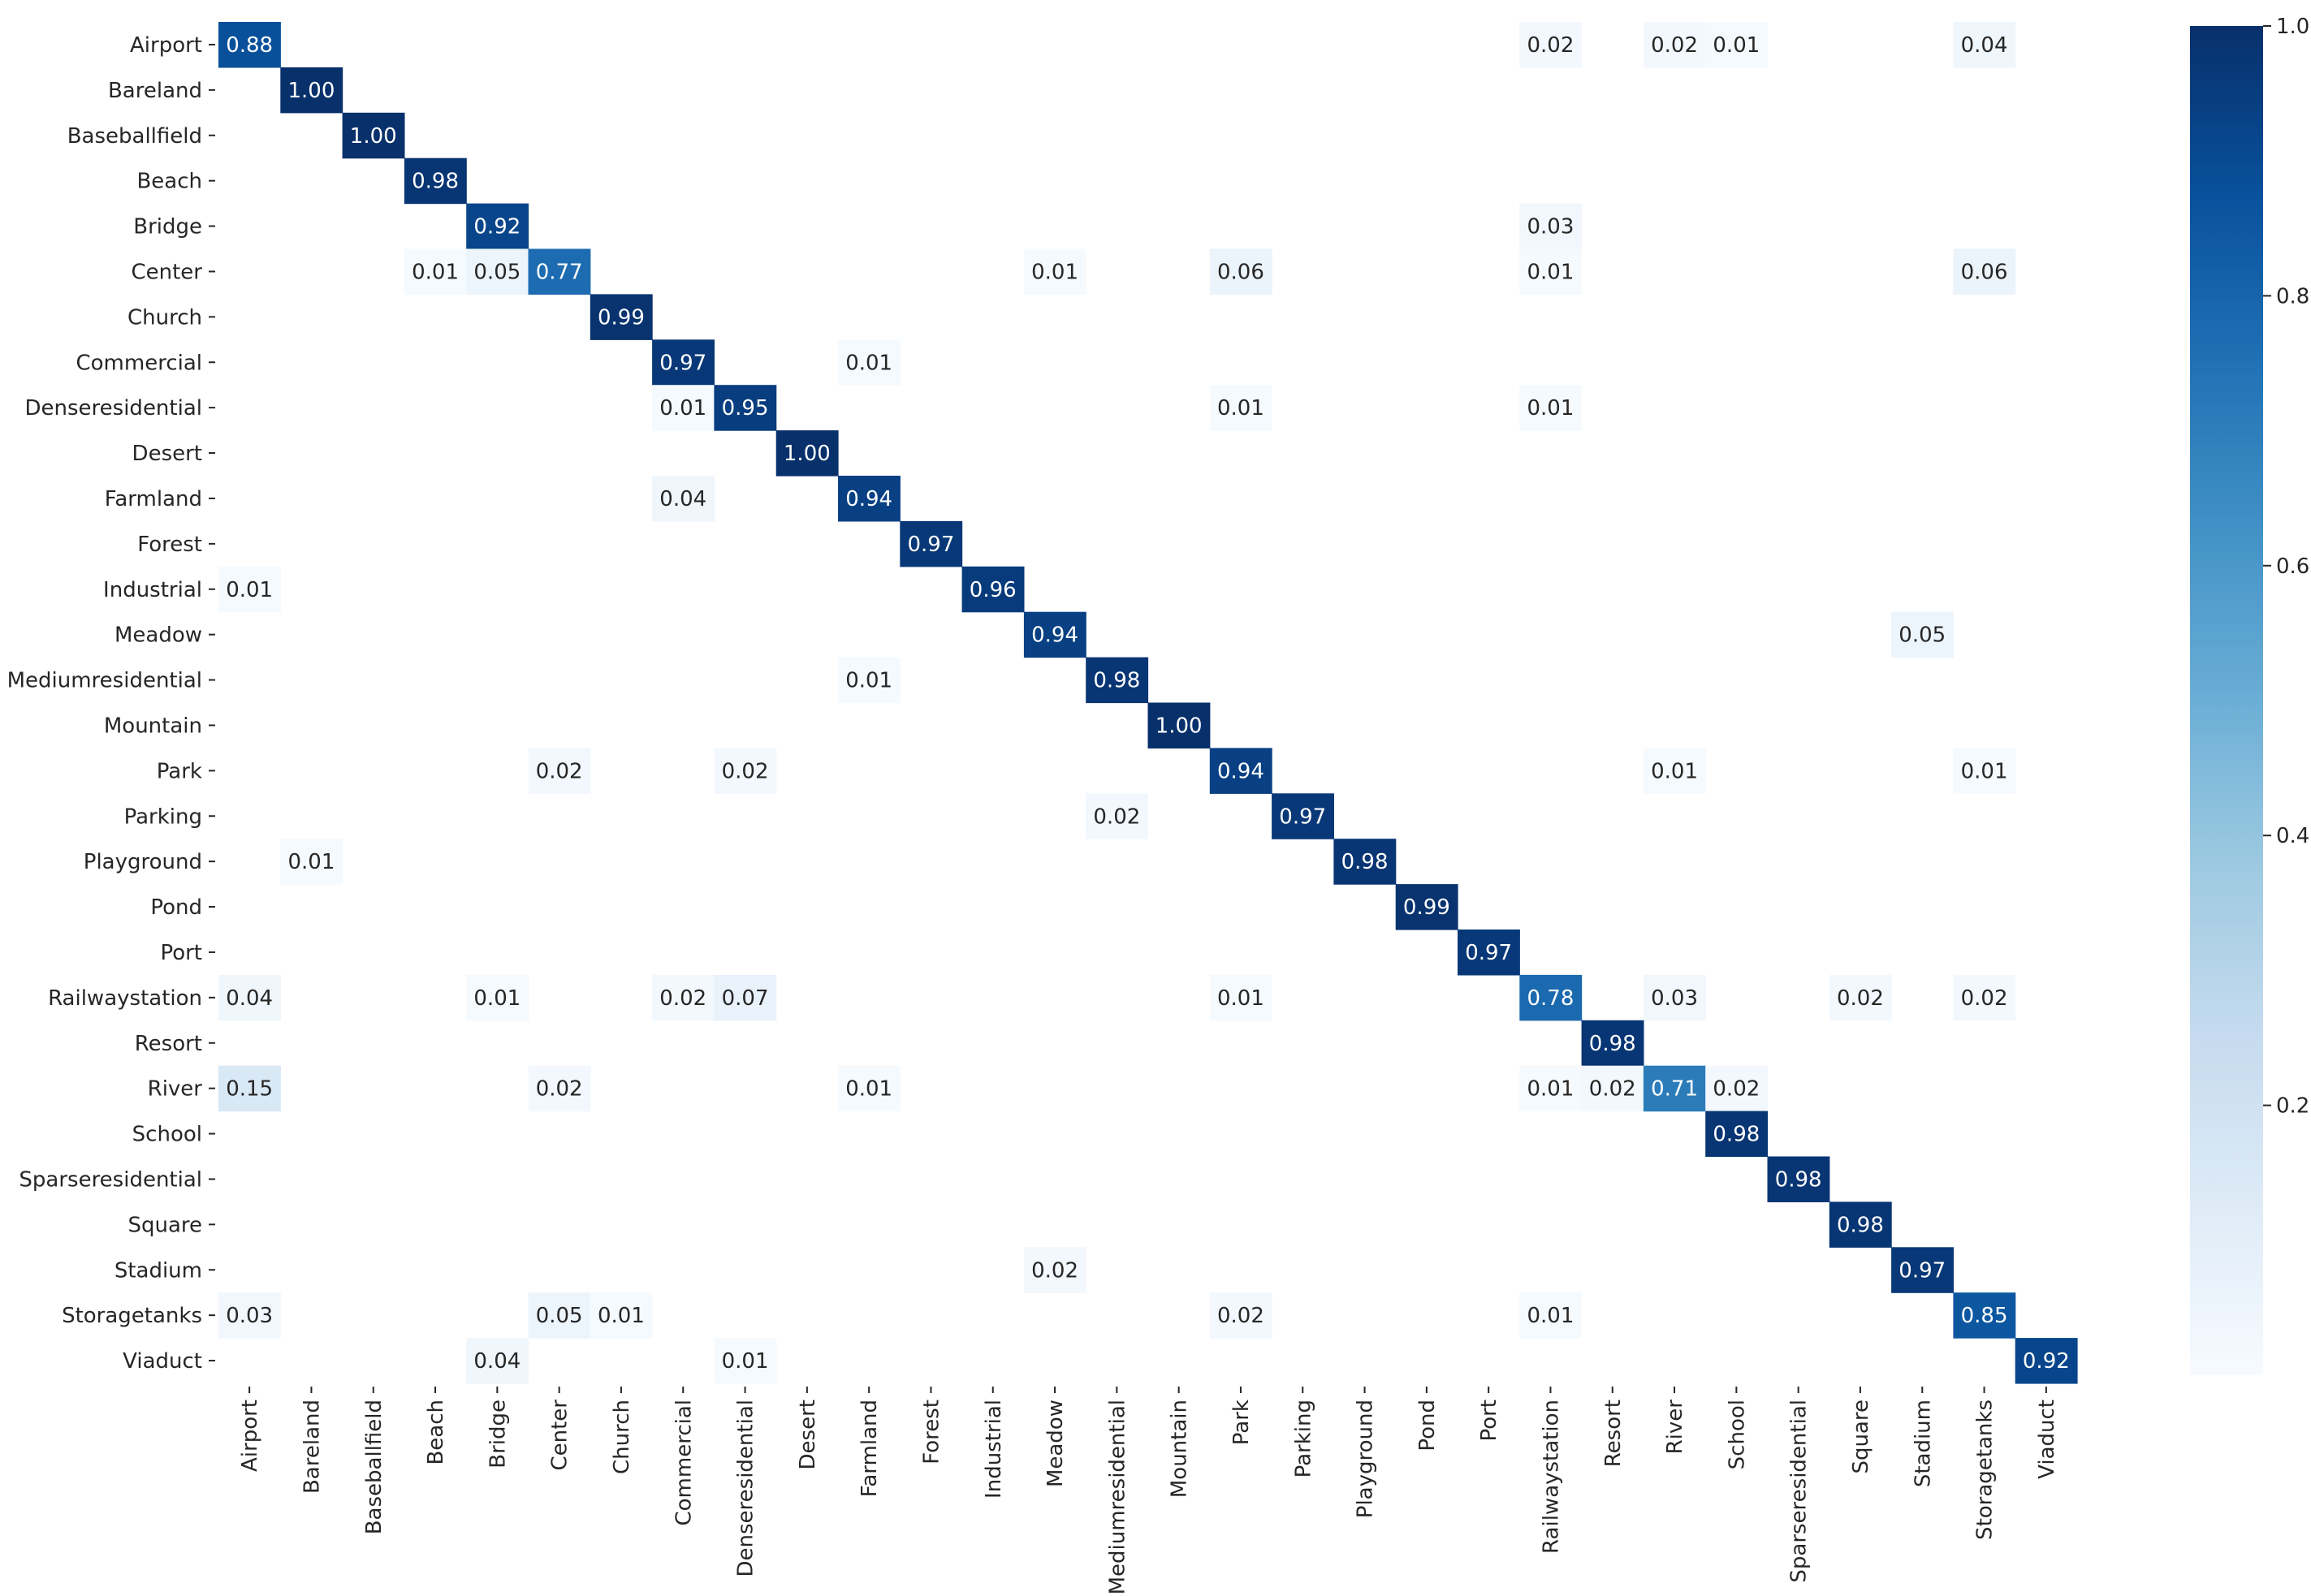 The width and height of the screenshot is (2311, 1596). I want to click on y-tick-label: Meadow, so click(158, 635).